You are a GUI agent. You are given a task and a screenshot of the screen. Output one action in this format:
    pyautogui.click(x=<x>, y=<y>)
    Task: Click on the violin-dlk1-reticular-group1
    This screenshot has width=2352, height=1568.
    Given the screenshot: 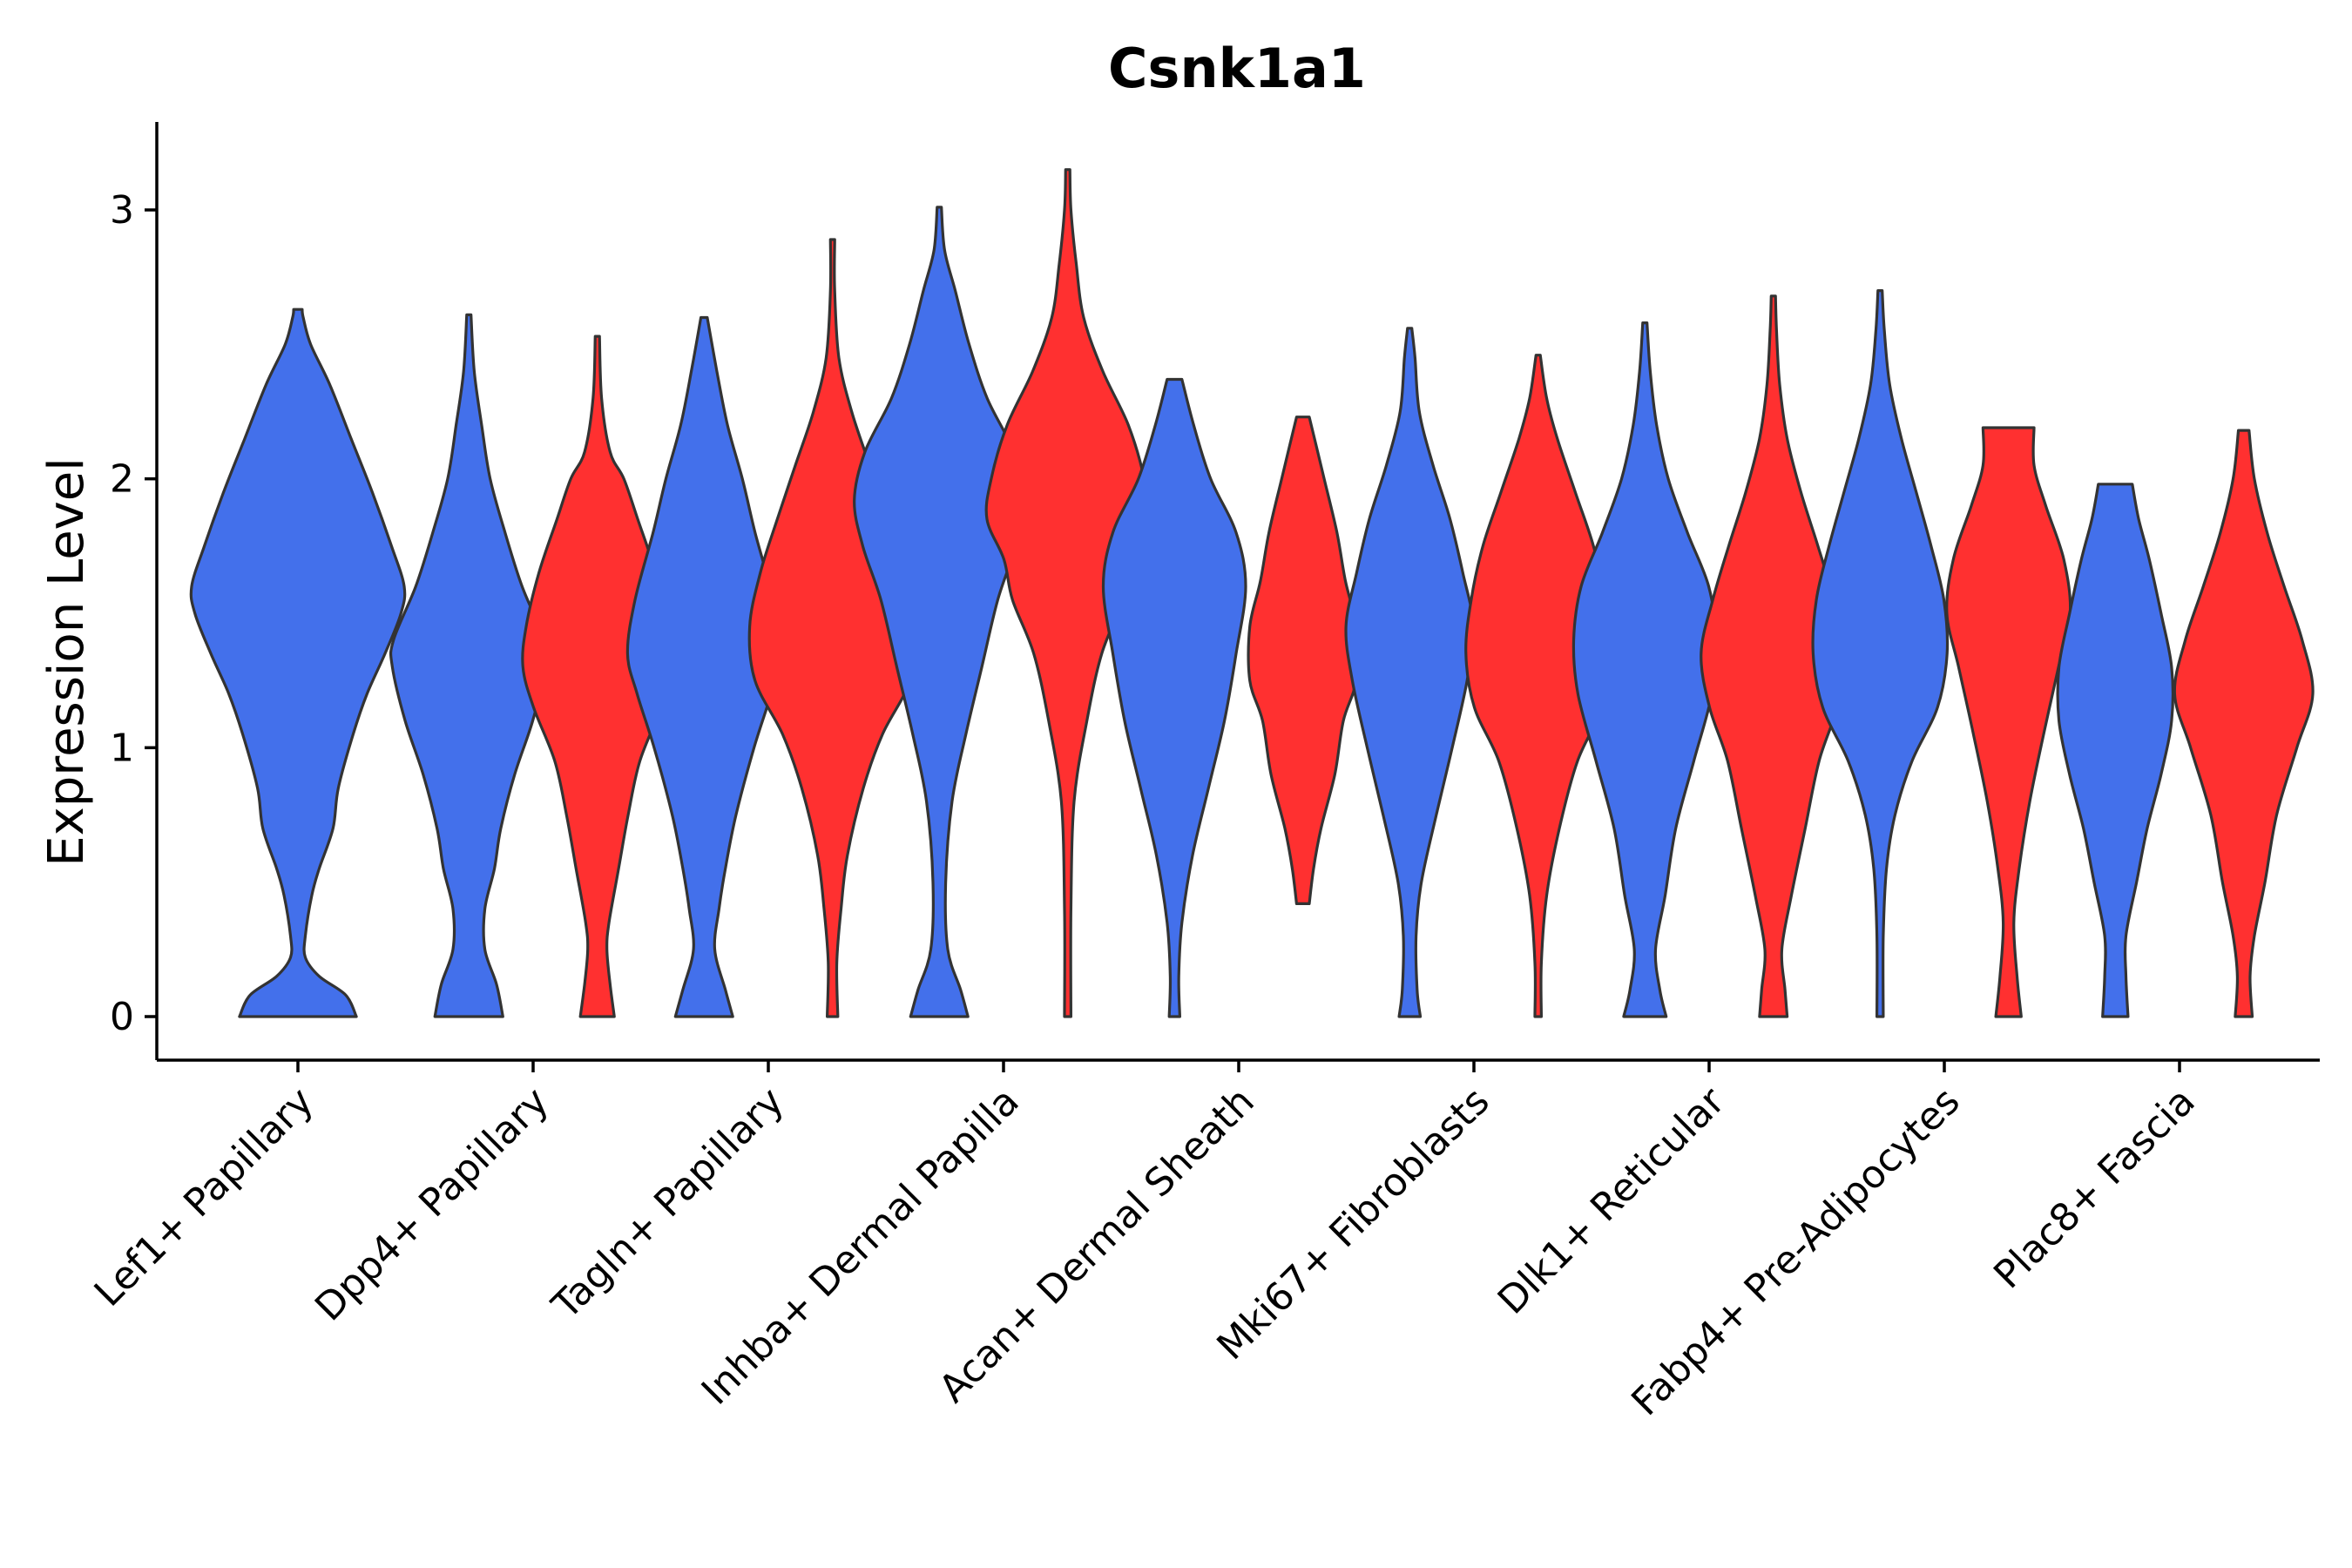 What is the action you would take?
    pyautogui.click(x=1644, y=669)
    